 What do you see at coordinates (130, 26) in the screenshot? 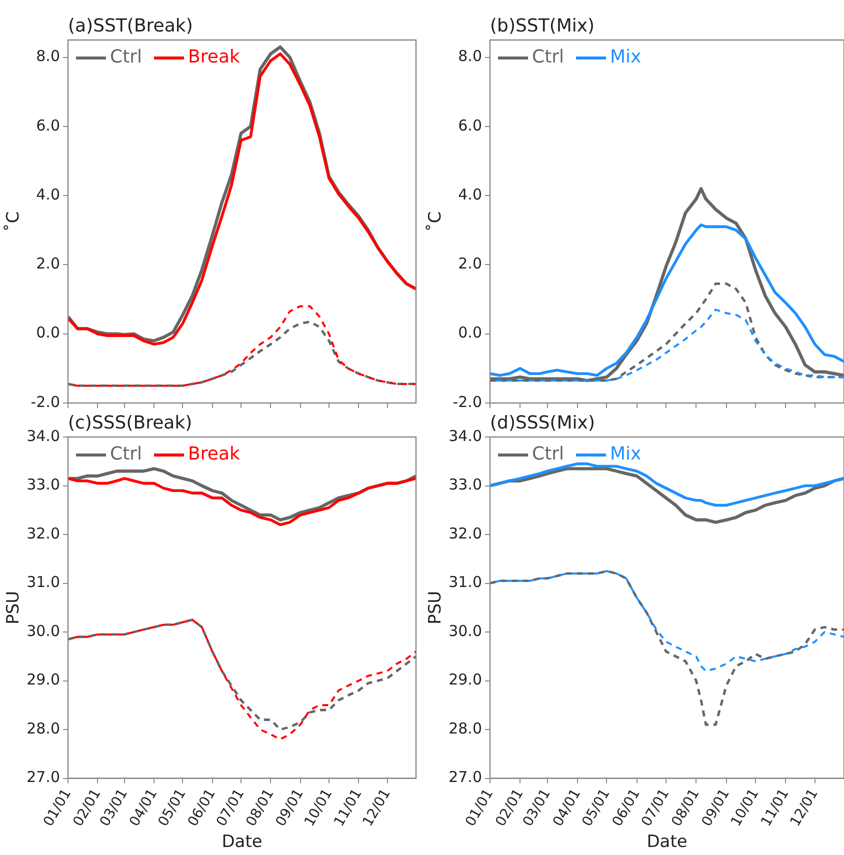
I see `chart-title: (a)SST(Break)` at bounding box center [130, 26].